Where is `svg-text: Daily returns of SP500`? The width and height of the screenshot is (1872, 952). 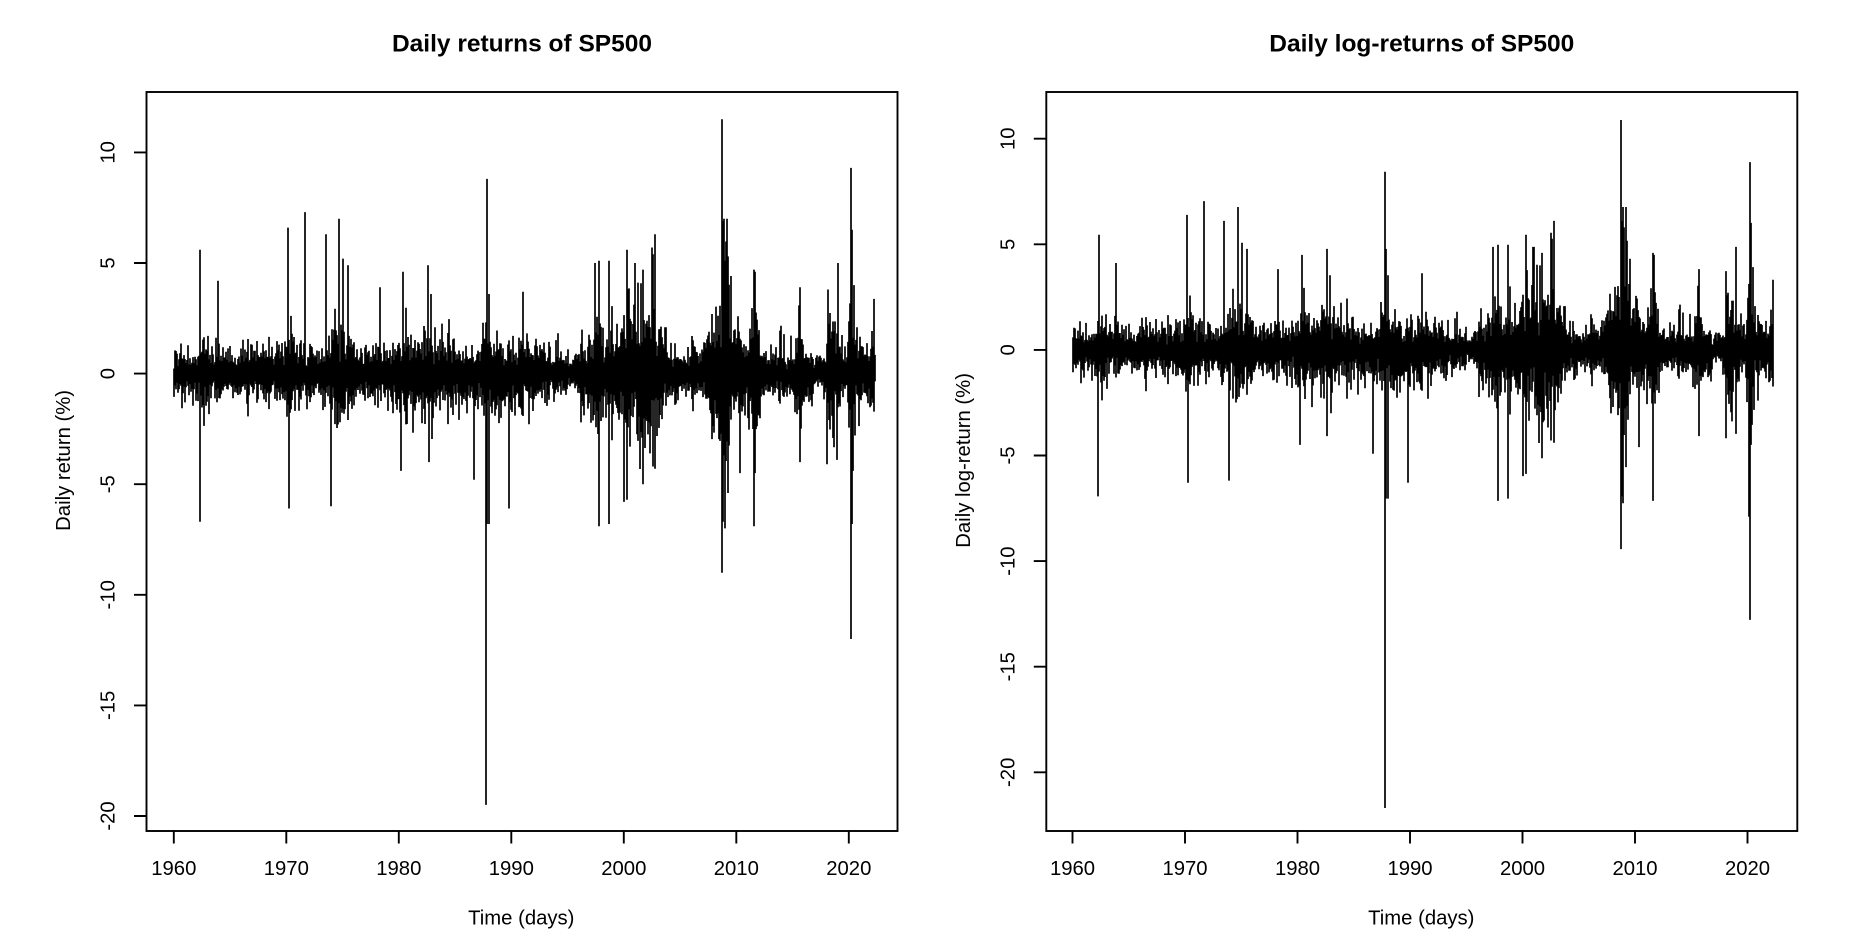 svg-text: Daily returns of SP500 is located at coordinates (522, 44).